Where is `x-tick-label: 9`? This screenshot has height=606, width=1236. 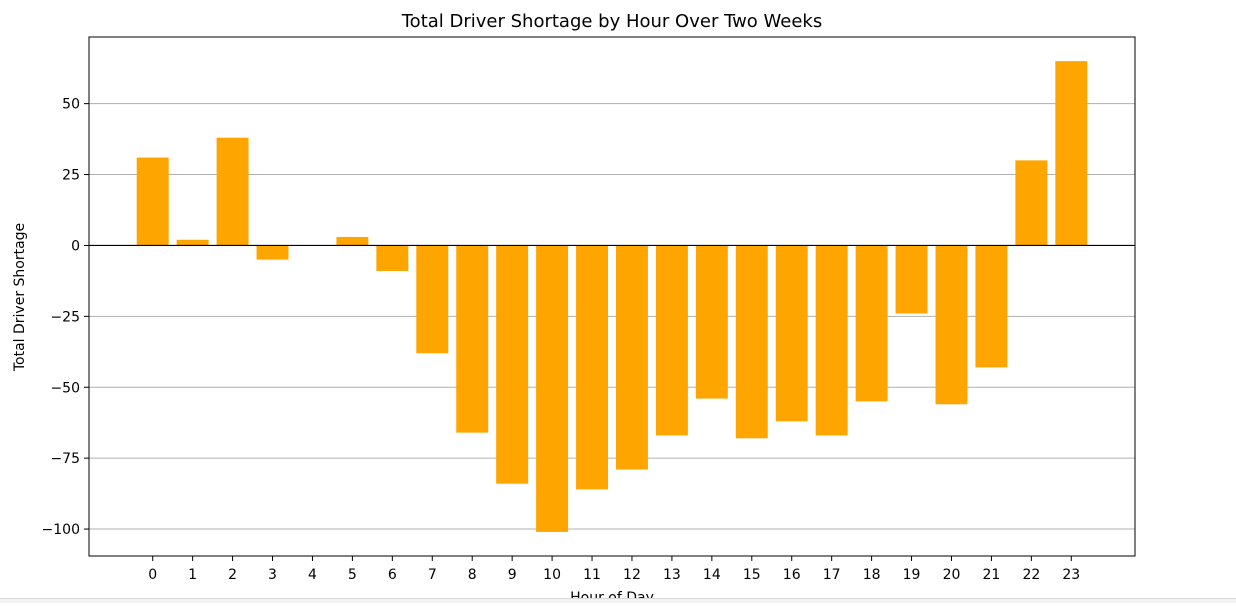
x-tick-label: 9 is located at coordinates (512, 575).